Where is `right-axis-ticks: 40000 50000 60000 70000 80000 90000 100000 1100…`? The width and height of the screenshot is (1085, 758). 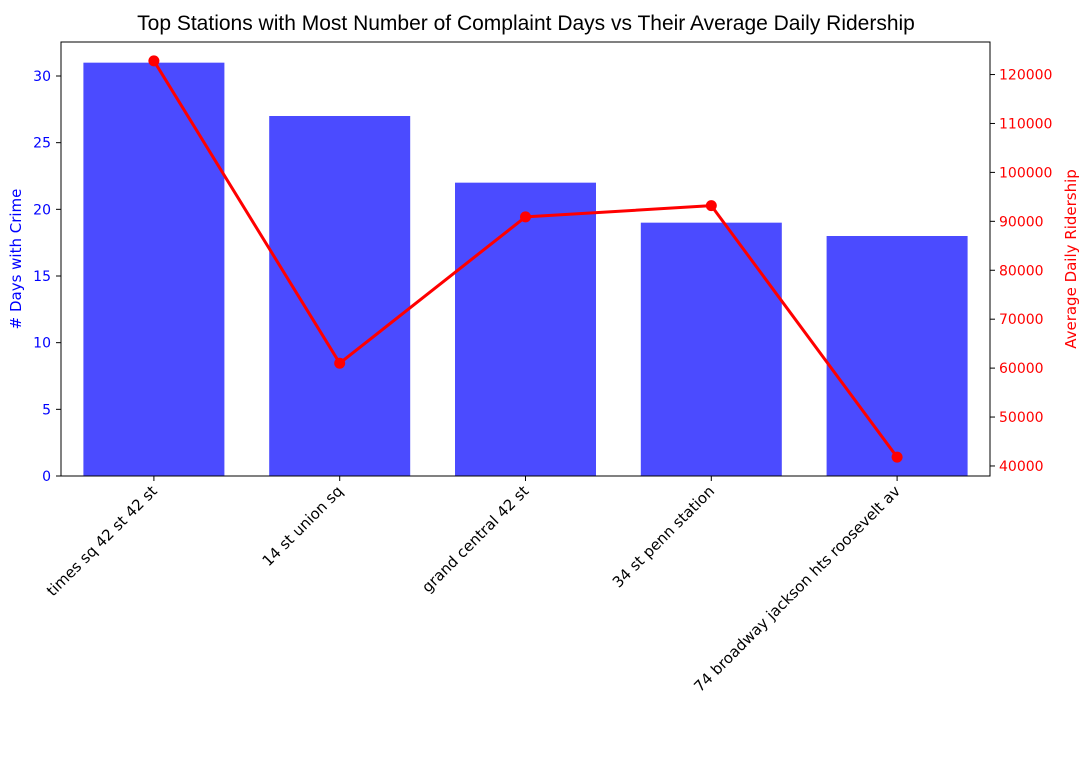 right-axis-ticks: 40000 50000 60000 70000 80000 90000 100000 1100… is located at coordinates (1021, 271).